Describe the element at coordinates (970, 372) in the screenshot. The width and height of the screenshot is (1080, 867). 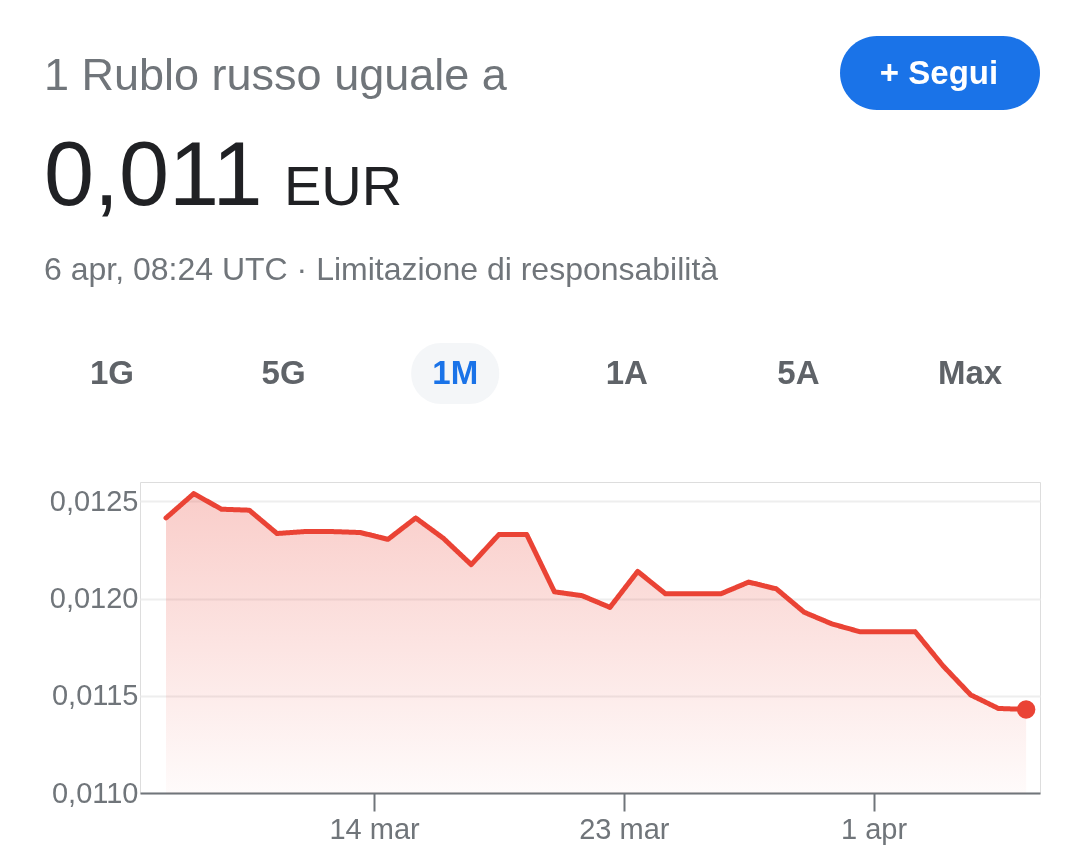
I see `text: Max` at that location.